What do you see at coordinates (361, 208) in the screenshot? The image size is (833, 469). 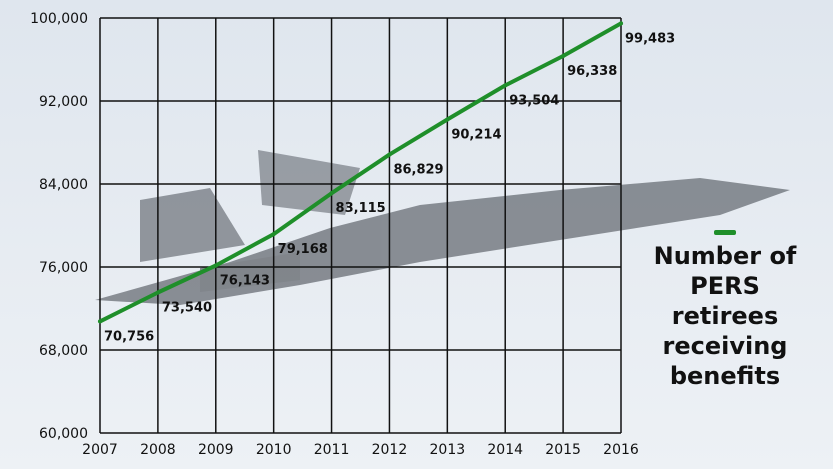 I see `data-label: 83,115` at bounding box center [361, 208].